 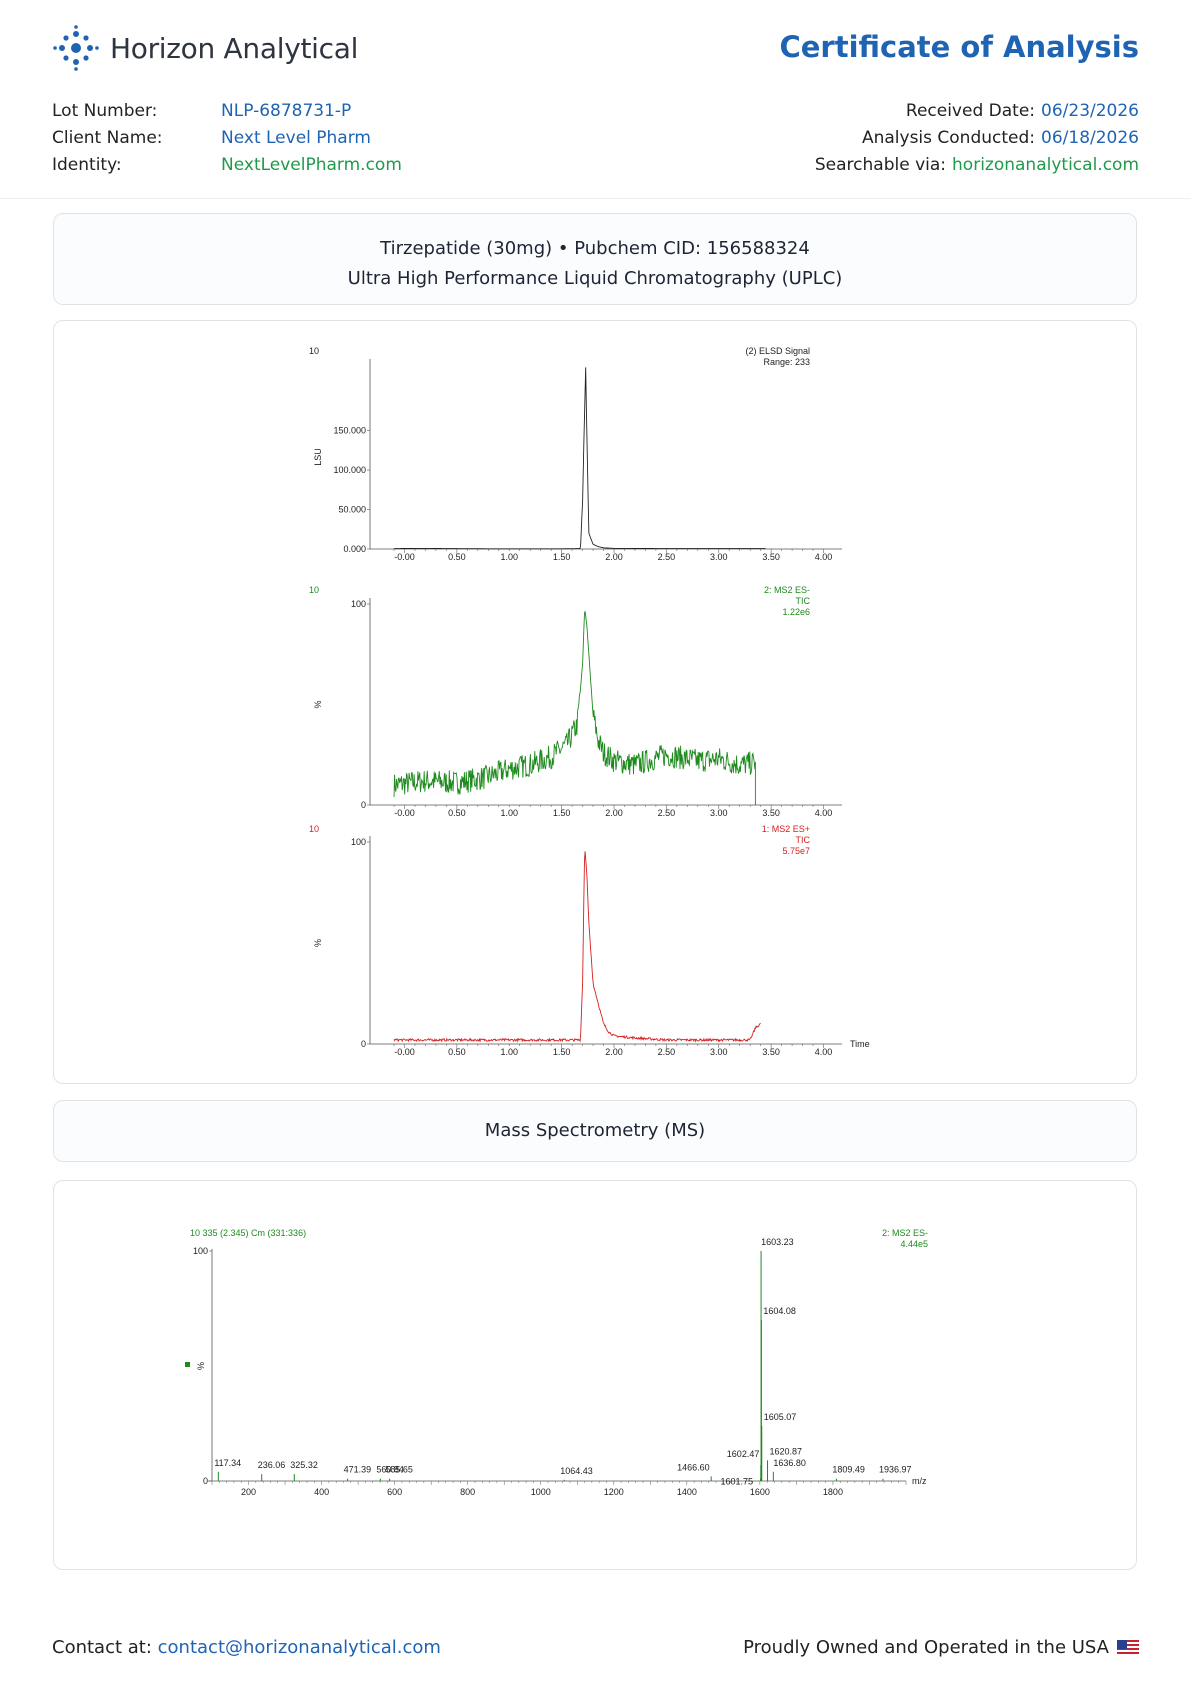 What do you see at coordinates (614, 1492) in the screenshot?
I see `ms-x-tick-label: 1200` at bounding box center [614, 1492].